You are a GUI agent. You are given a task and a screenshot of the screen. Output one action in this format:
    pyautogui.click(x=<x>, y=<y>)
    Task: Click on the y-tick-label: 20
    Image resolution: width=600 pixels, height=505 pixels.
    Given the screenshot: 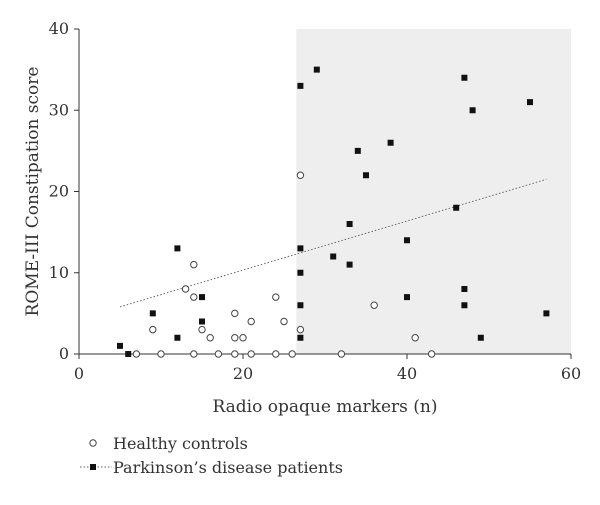 What is the action you would take?
    pyautogui.click(x=59, y=191)
    